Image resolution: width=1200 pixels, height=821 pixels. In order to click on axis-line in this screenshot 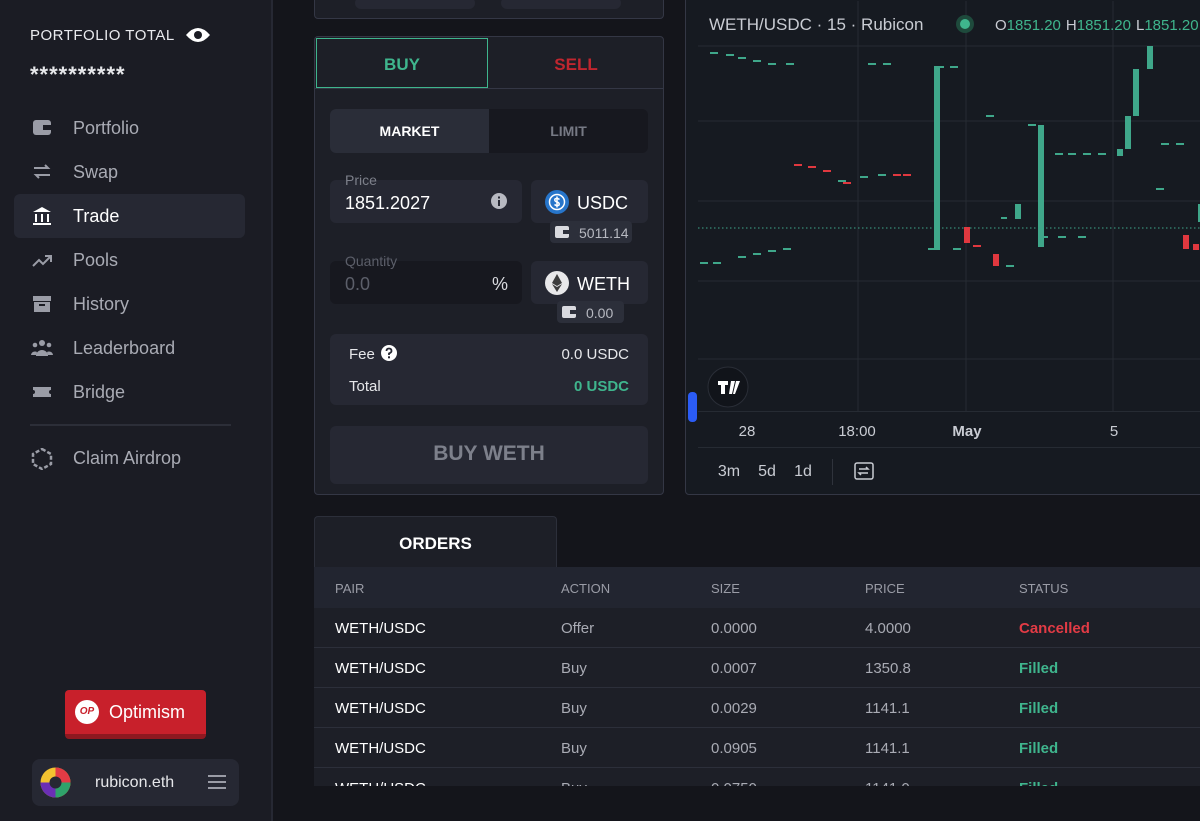, I will do `click(949, 411)`.